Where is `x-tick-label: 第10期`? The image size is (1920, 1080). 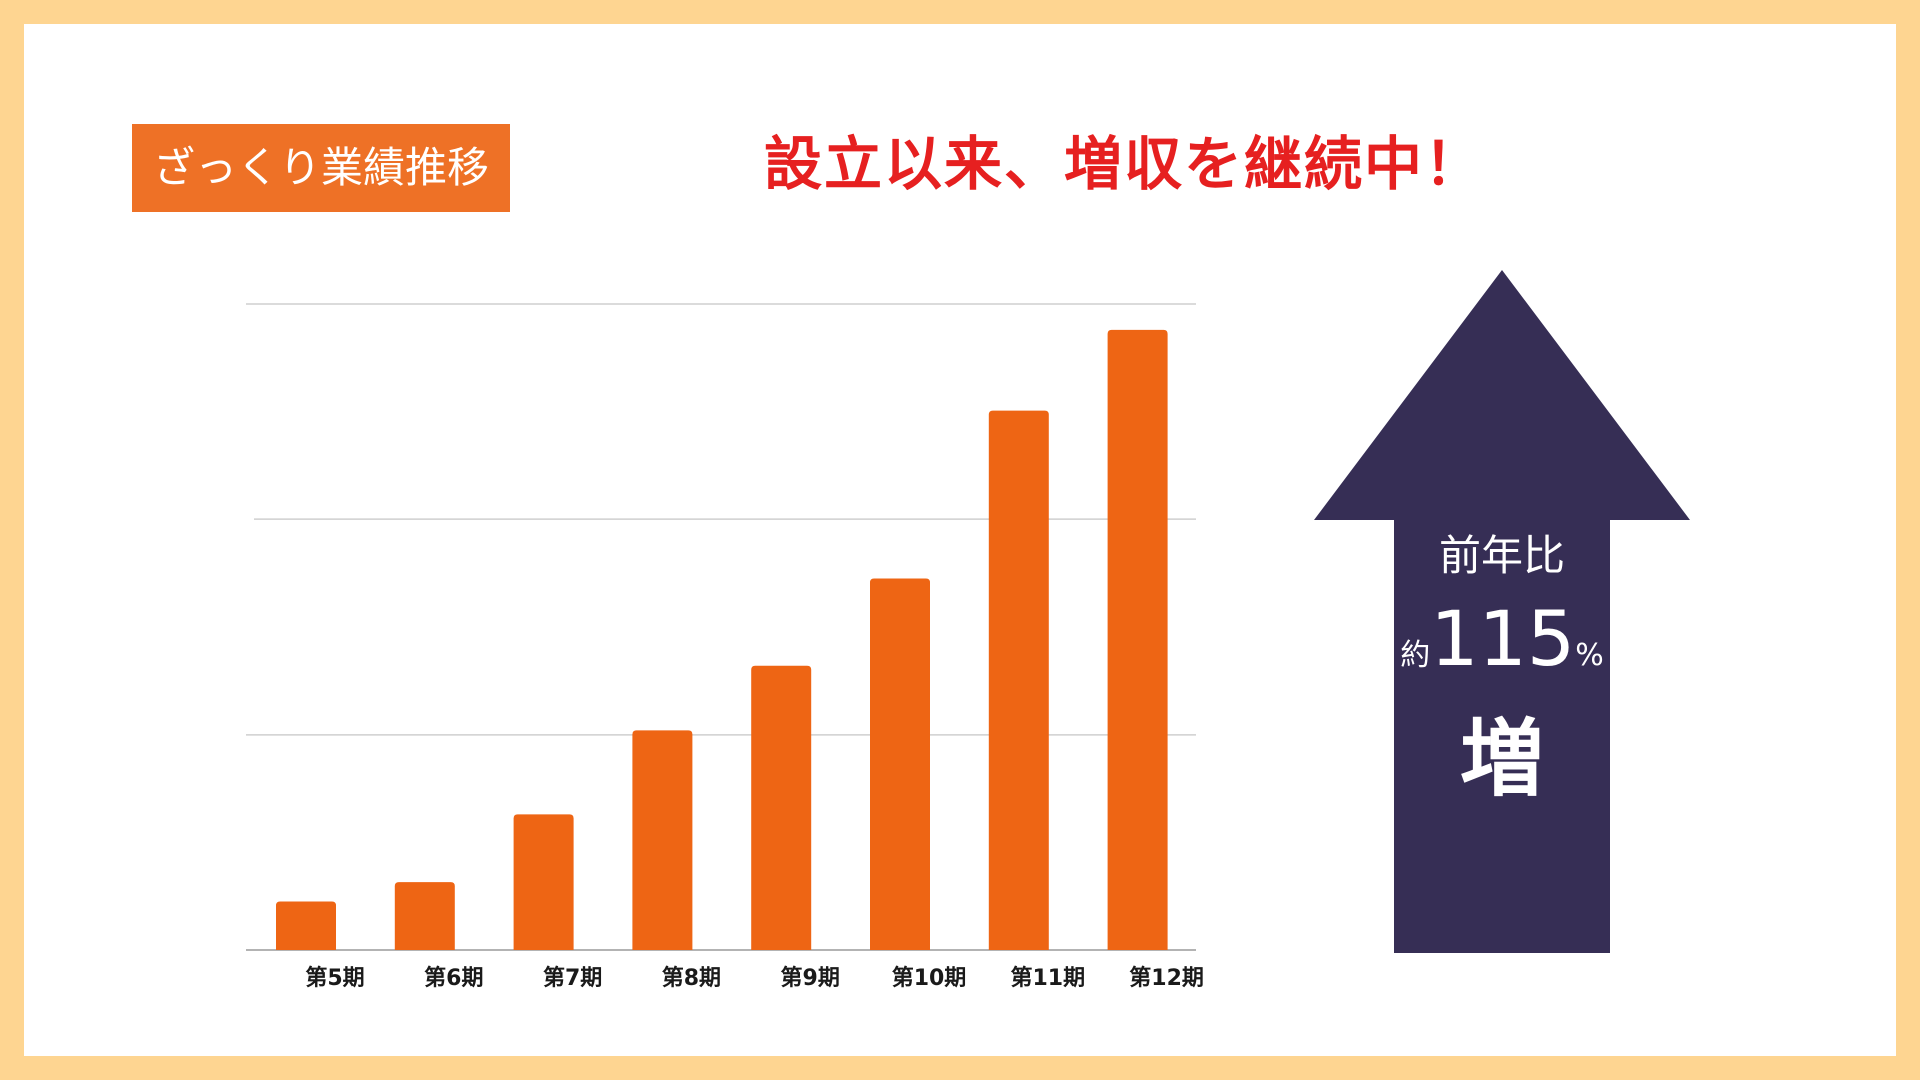
x-tick-label: 第10期 is located at coordinates (929, 978).